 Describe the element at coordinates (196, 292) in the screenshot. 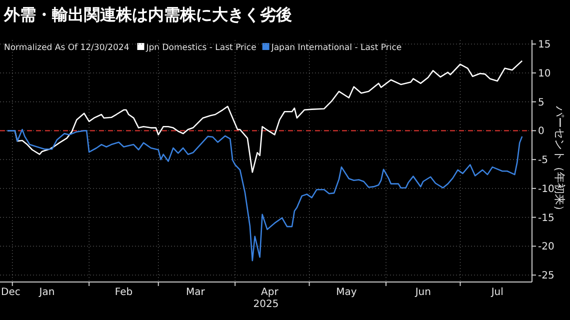

I see `x-tick-label: Mar` at that location.